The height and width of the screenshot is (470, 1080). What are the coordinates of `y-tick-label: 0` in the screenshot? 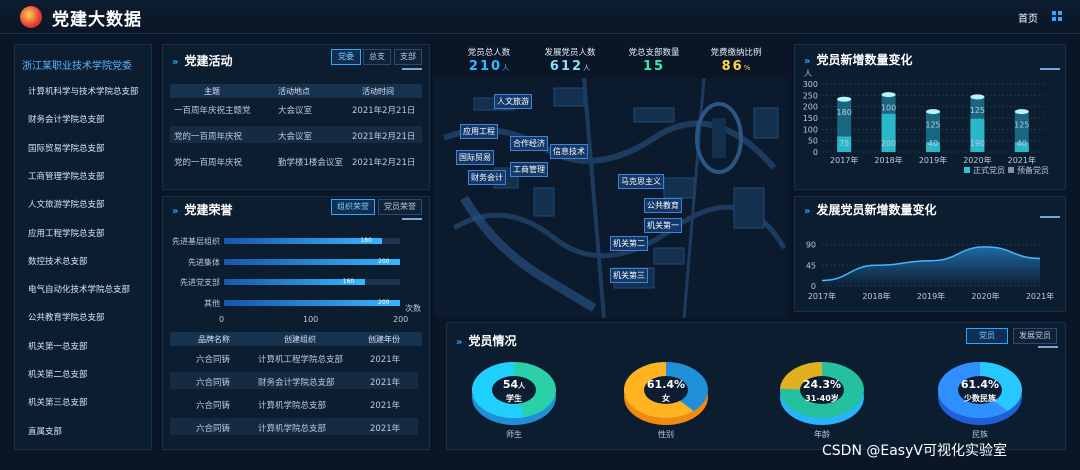 It's located at (815, 152).